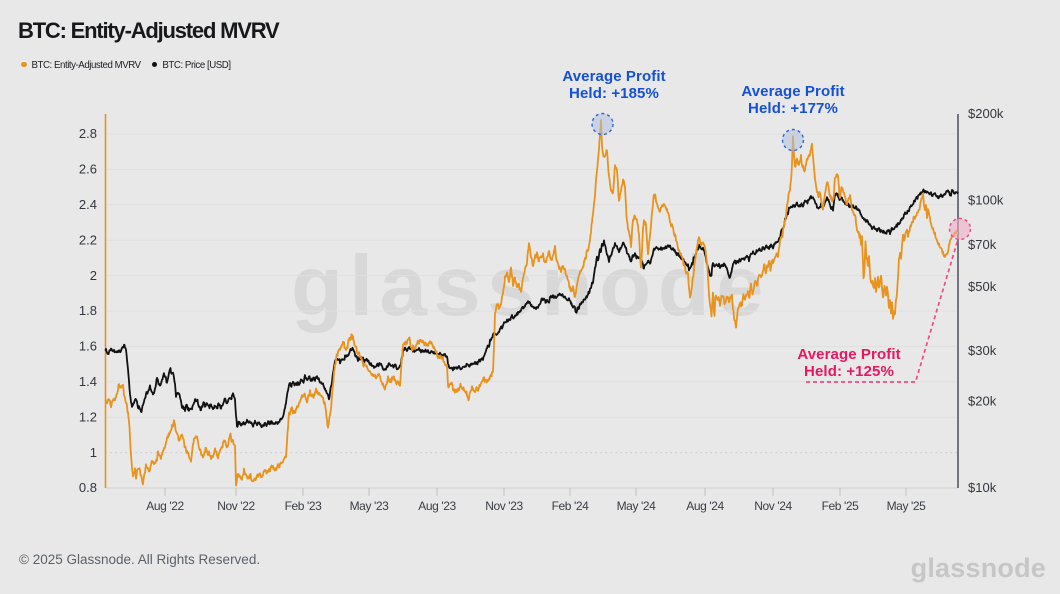 The width and height of the screenshot is (1060, 594). Describe the element at coordinates (705, 506) in the screenshot. I see `svg-text: Aug '24` at that location.